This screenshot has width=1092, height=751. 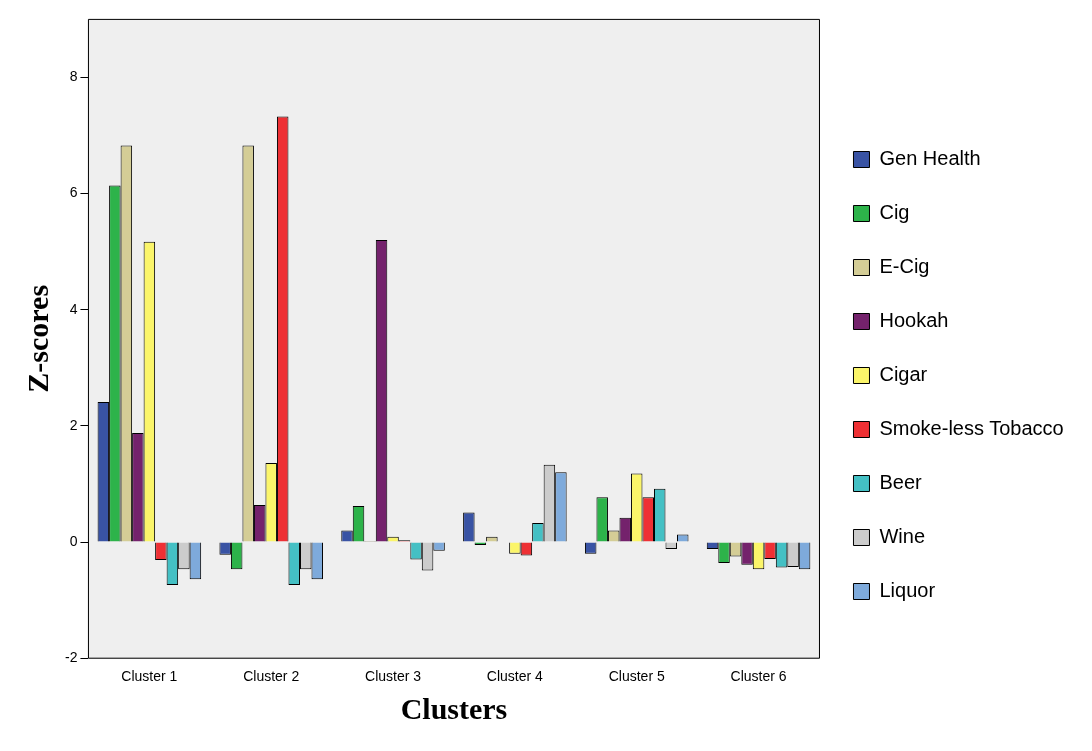 I want to click on legend-label: Gen Health, so click(x=930, y=158).